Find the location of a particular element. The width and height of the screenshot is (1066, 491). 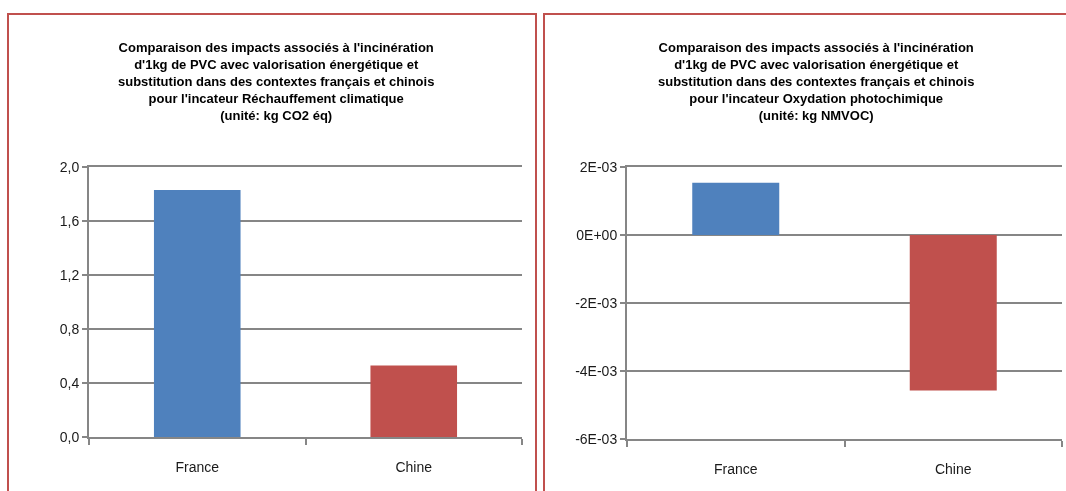

y-tick-label: 2E-03 is located at coordinates (598, 166).